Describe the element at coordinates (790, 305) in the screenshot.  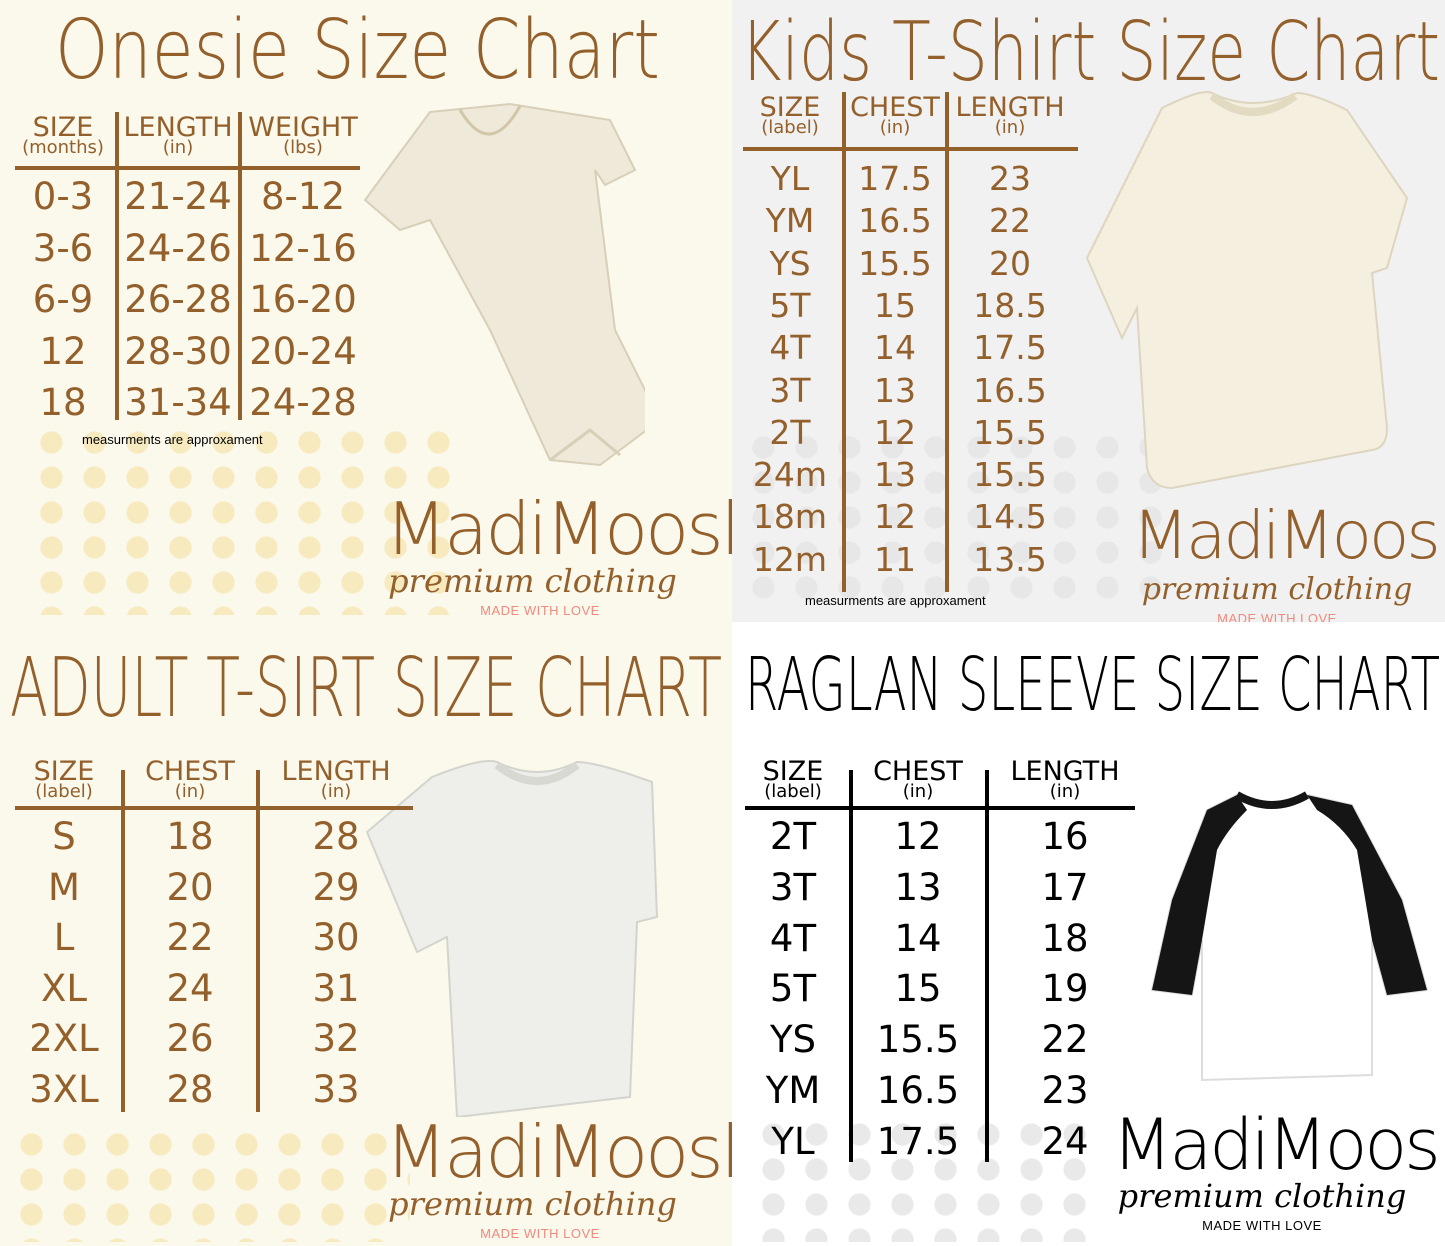
I see `table-cell: 5T` at that location.